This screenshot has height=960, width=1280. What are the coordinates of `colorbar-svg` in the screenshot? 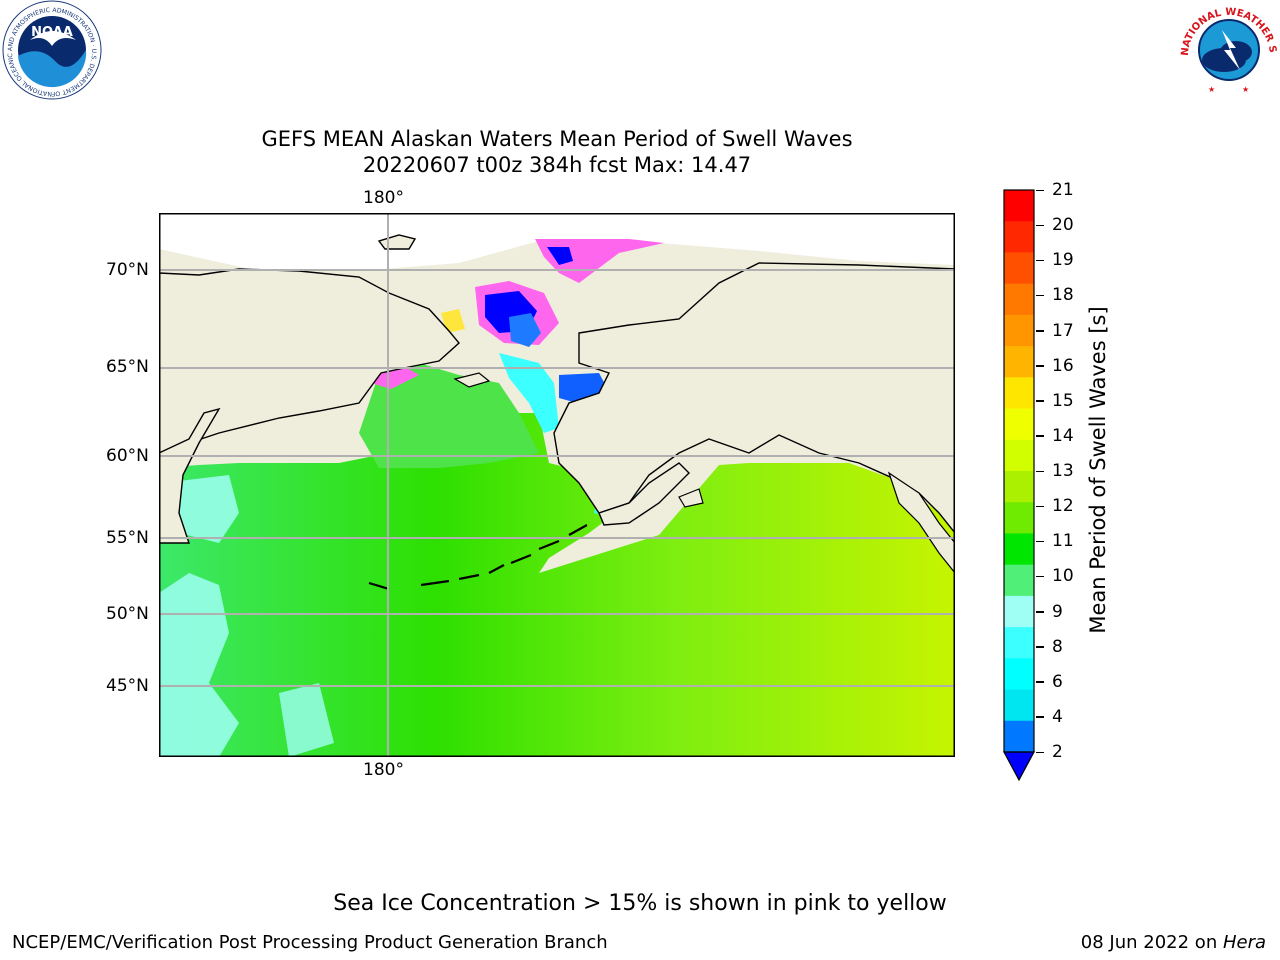 It's located at (1019, 485).